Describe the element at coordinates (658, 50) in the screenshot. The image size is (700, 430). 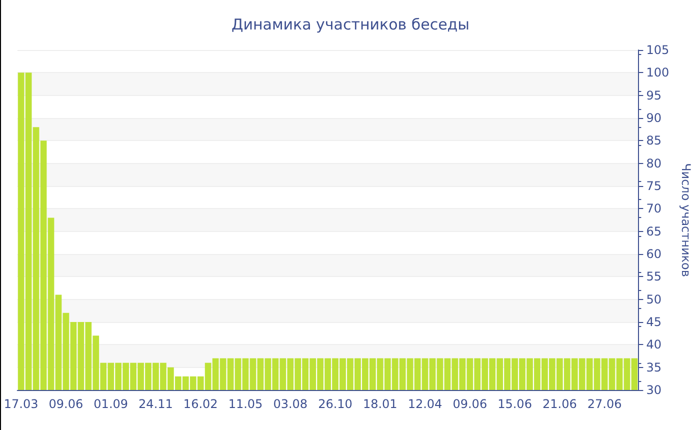
I see `y-tick-label: 105` at that location.